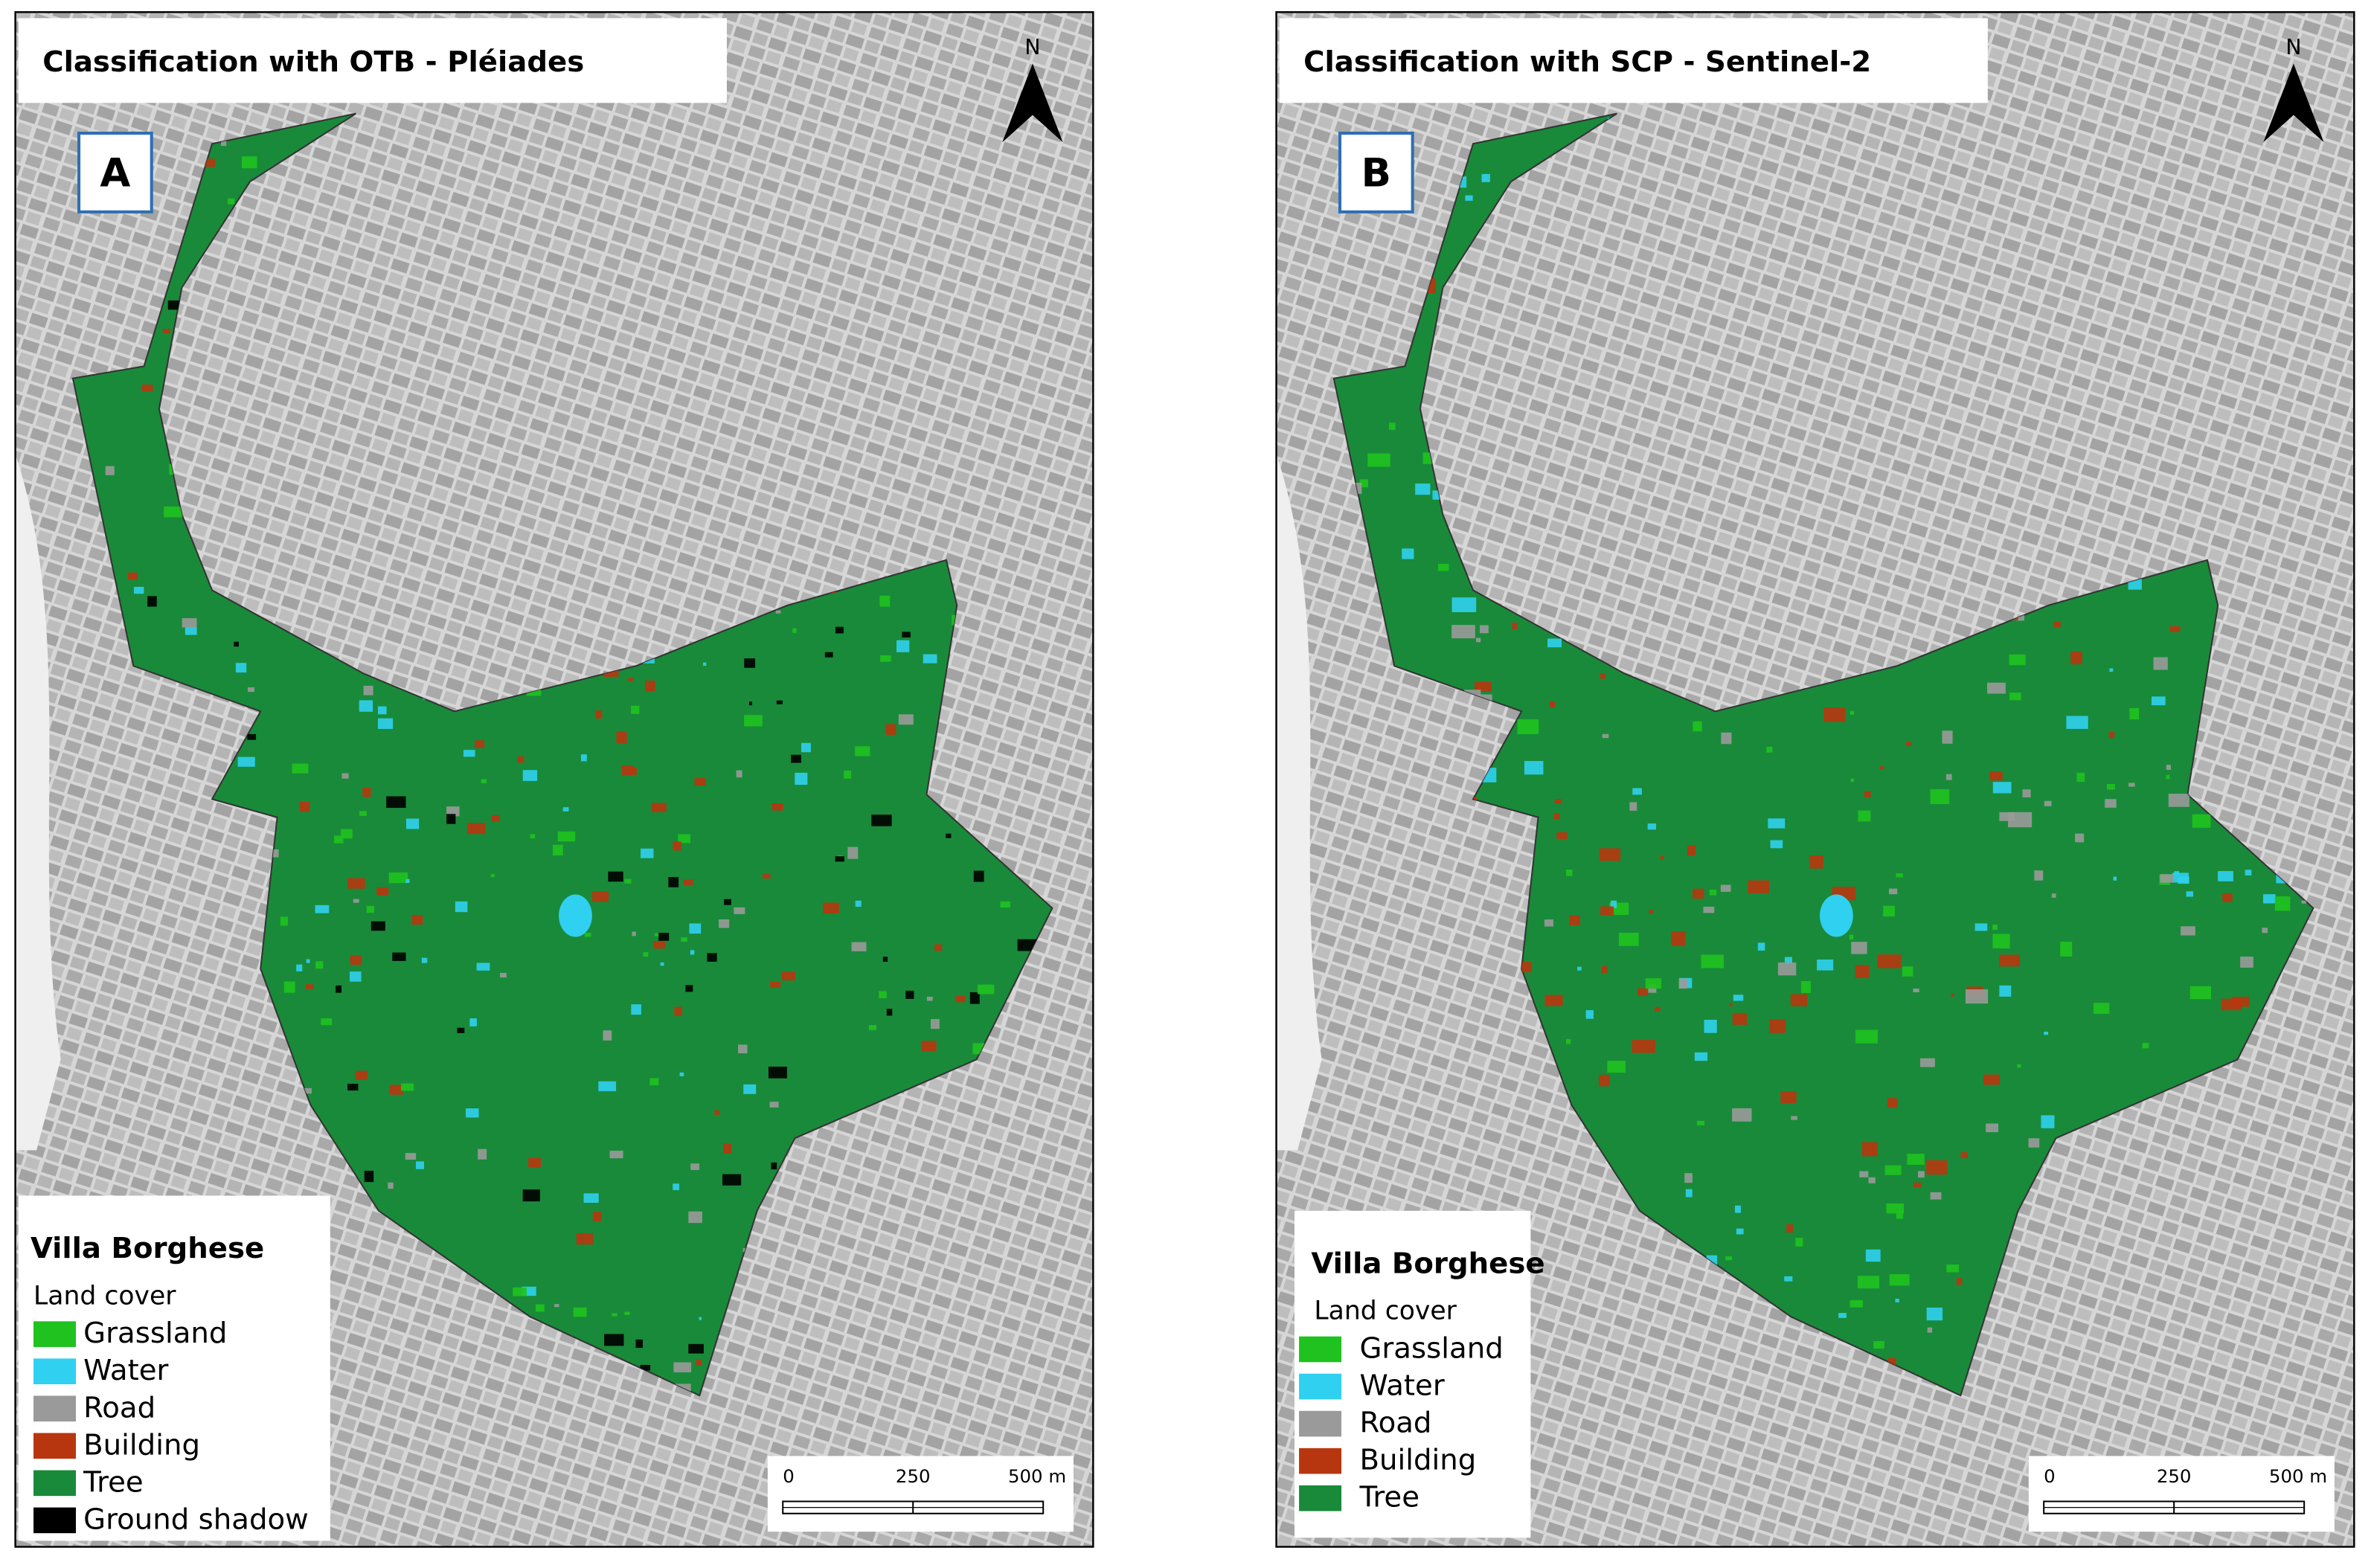 This screenshot has width=2374, height=1568. Describe the element at coordinates (1037, 1476) in the screenshot. I see `scale-label: 500 m` at that location.